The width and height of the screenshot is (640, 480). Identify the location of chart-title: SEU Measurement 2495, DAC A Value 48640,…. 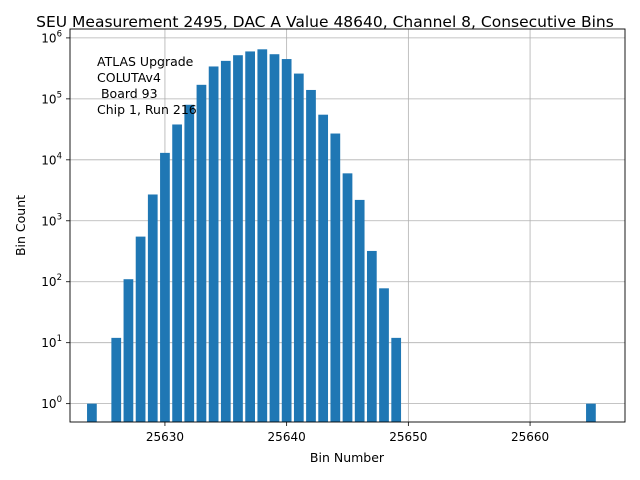
(325, 22).